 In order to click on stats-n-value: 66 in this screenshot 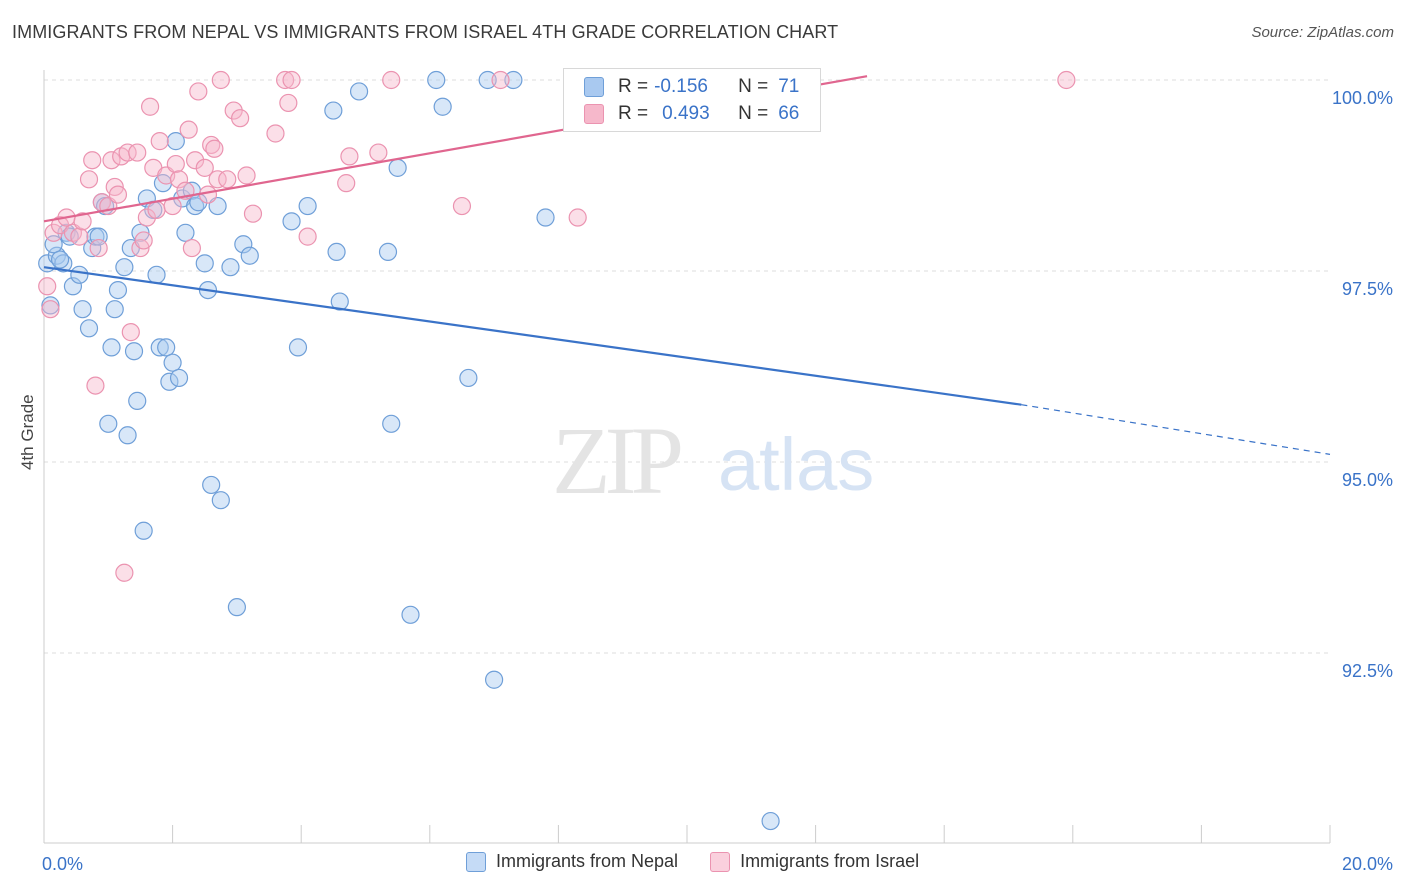, I will do `click(789, 113)`.